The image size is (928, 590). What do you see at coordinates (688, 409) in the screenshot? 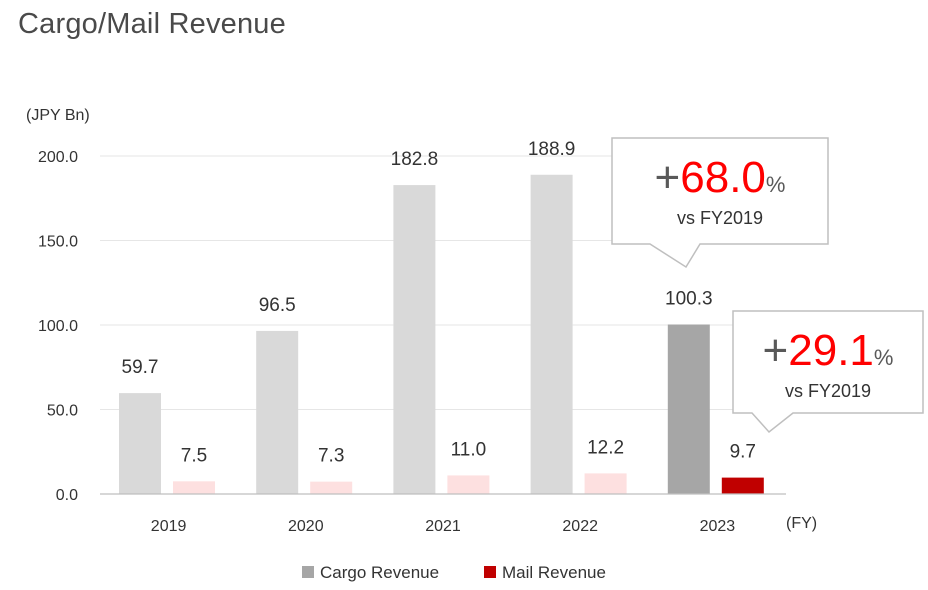
I see `cargo-bar-2023` at bounding box center [688, 409].